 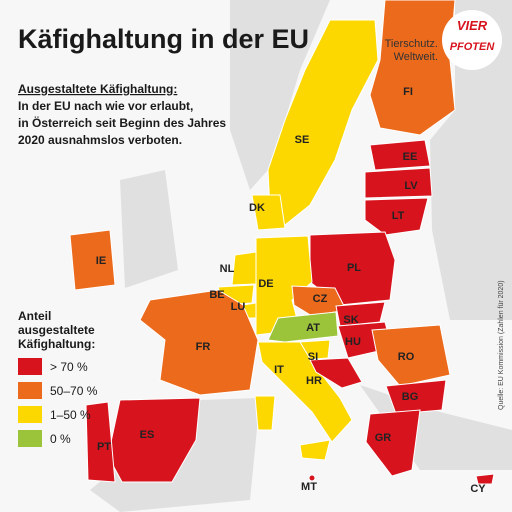 What do you see at coordinates (411, 44) in the screenshot?
I see `tagline: Tierschutz.` at bounding box center [411, 44].